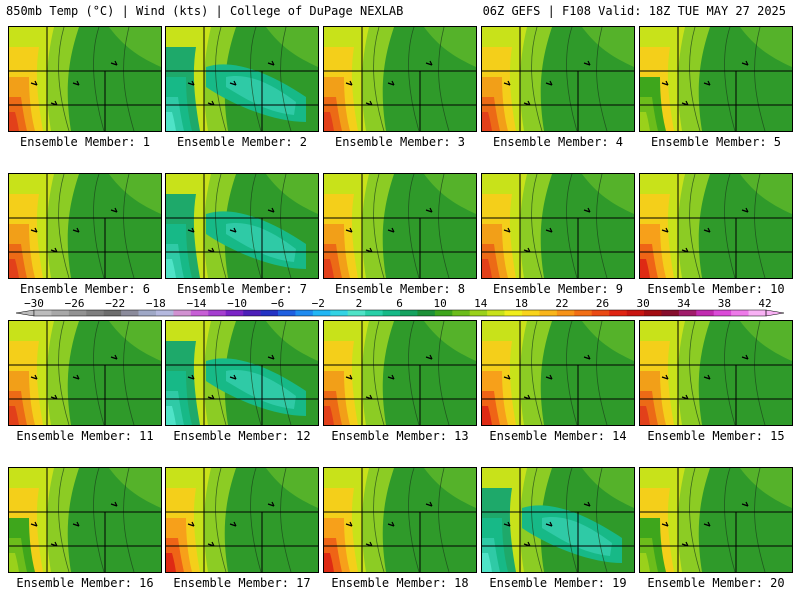 The image size is (800, 600). What do you see at coordinates (440, 303) in the screenshot?
I see `colorbar-tick: 10` at bounding box center [440, 303].